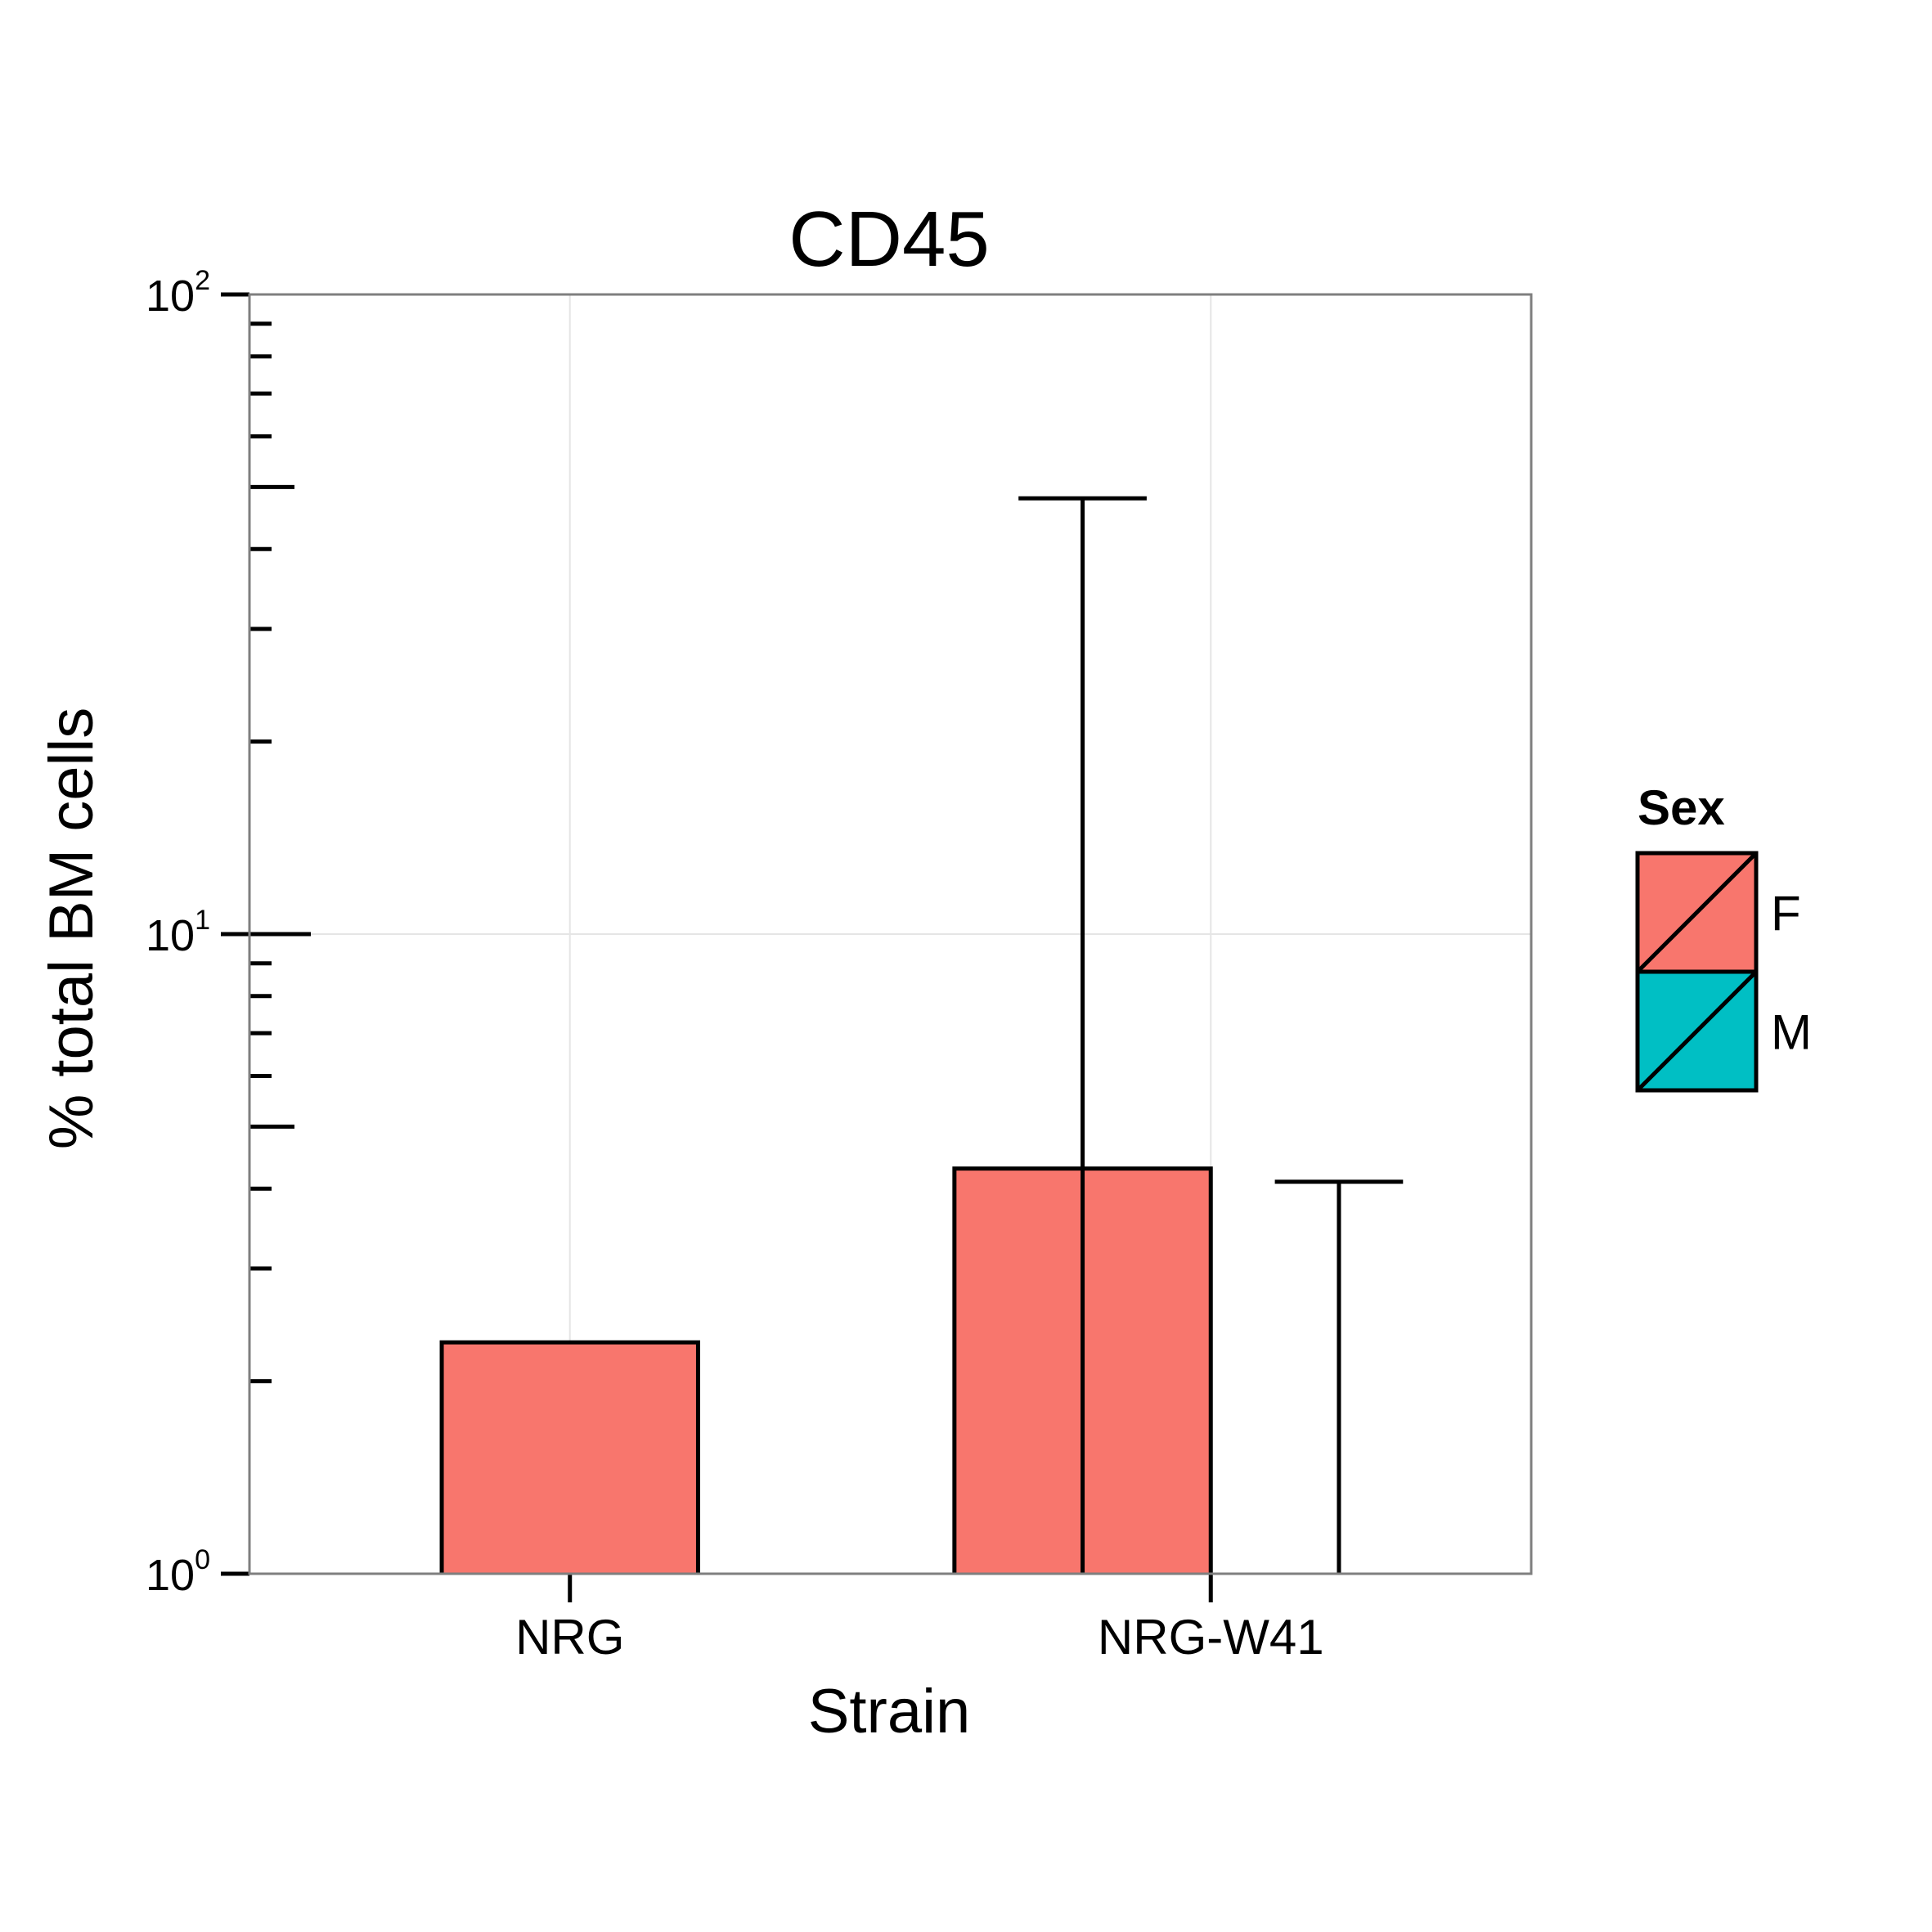 The width and height of the screenshot is (1932, 1932). What do you see at coordinates (569, 1457) in the screenshot?
I see `bar-F-NRG` at bounding box center [569, 1457].